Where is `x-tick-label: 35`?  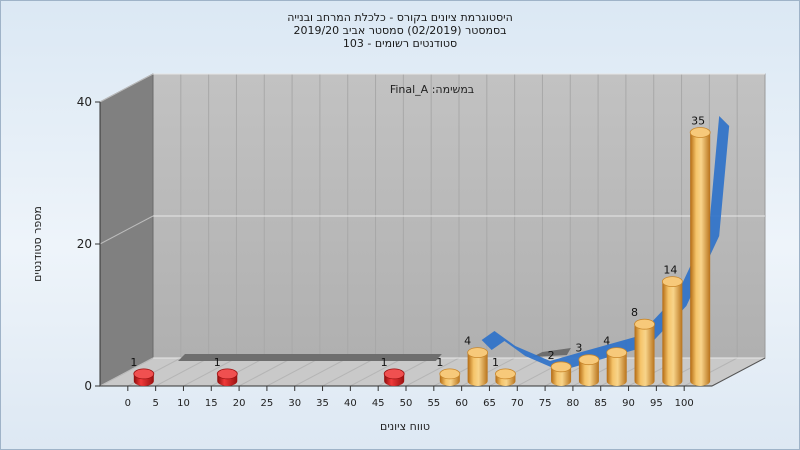
x-tick-label: 35 is located at coordinates (322, 403).